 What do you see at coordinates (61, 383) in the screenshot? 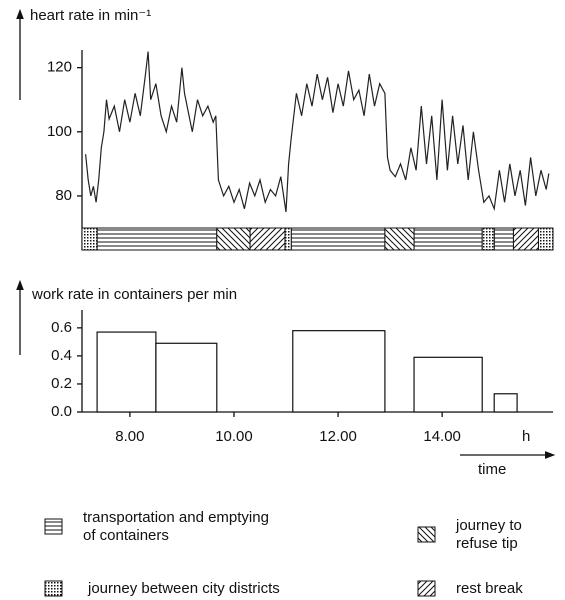
I see `y-tick-label: 0.2` at bounding box center [61, 383].